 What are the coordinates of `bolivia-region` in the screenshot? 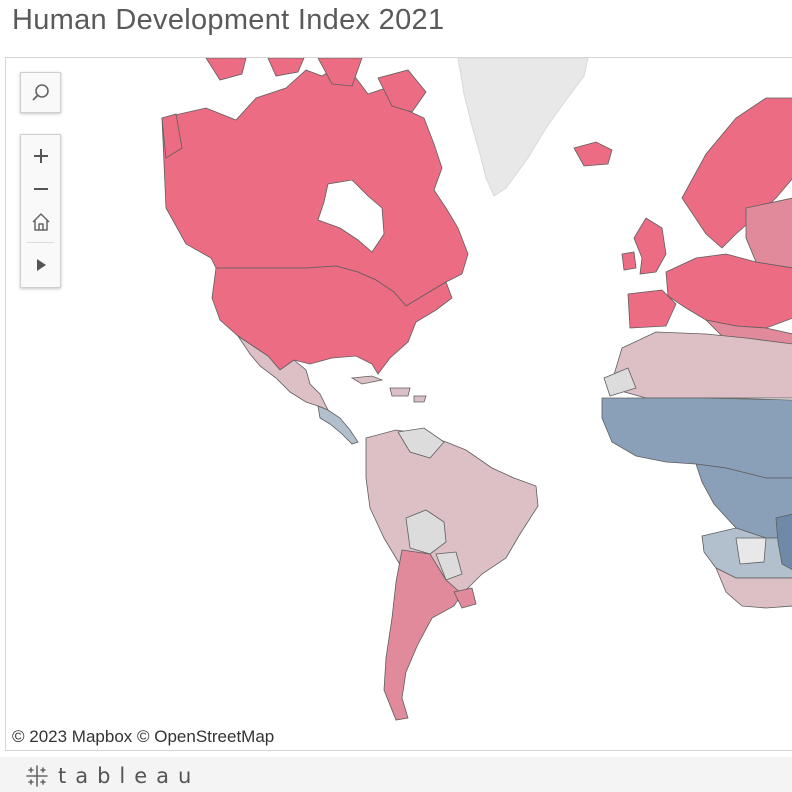 It's located at (426, 532).